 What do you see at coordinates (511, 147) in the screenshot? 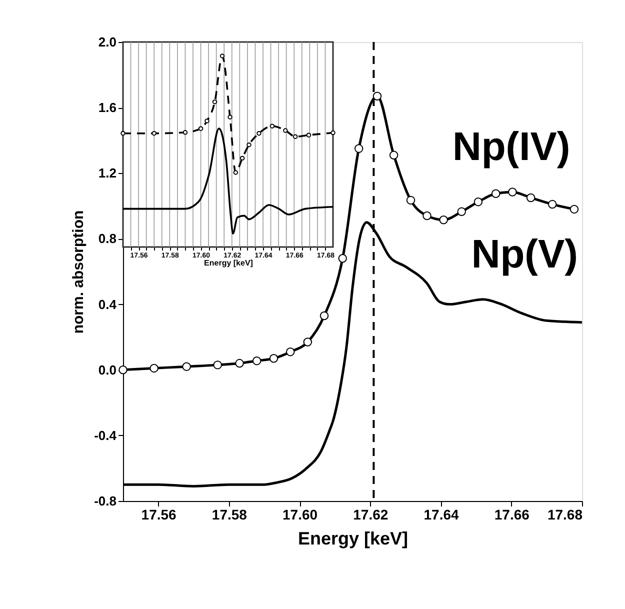
I see `series-label: Np(IV)` at bounding box center [511, 147].